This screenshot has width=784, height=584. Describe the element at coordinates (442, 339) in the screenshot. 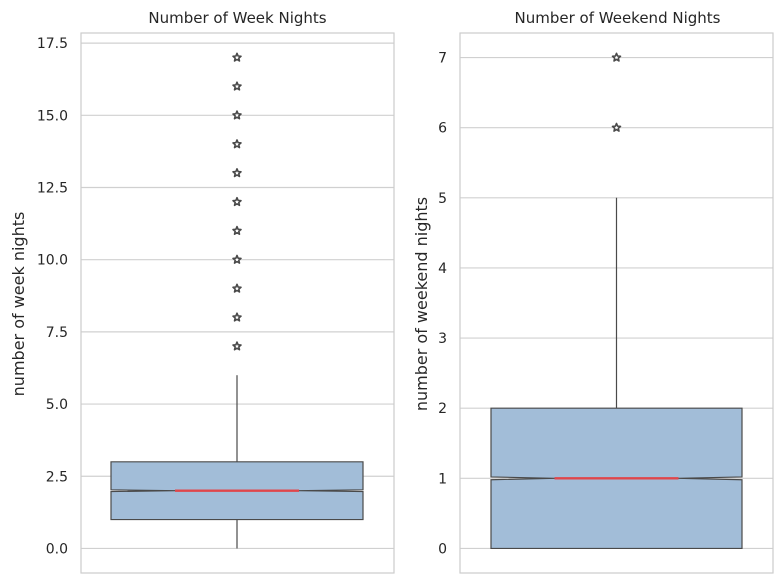

I see `y-tick-label: 3` at that location.